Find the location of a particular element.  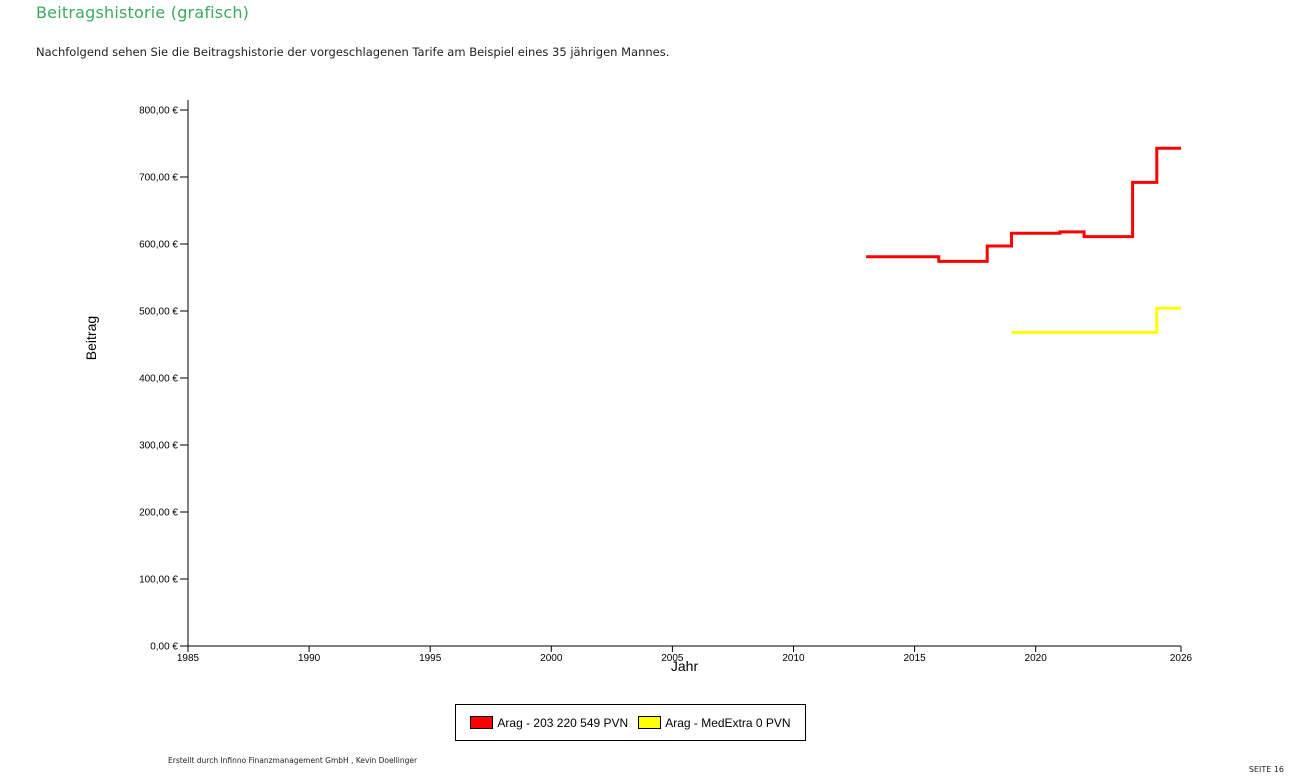

x-tick-label: 2026 is located at coordinates (1181, 658).